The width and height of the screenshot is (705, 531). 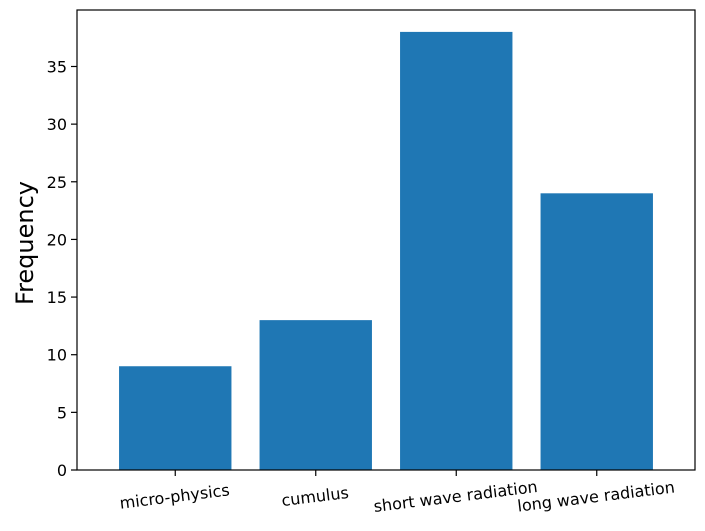 I want to click on x-tick-label: long wave radiation, so click(x=595, y=496).